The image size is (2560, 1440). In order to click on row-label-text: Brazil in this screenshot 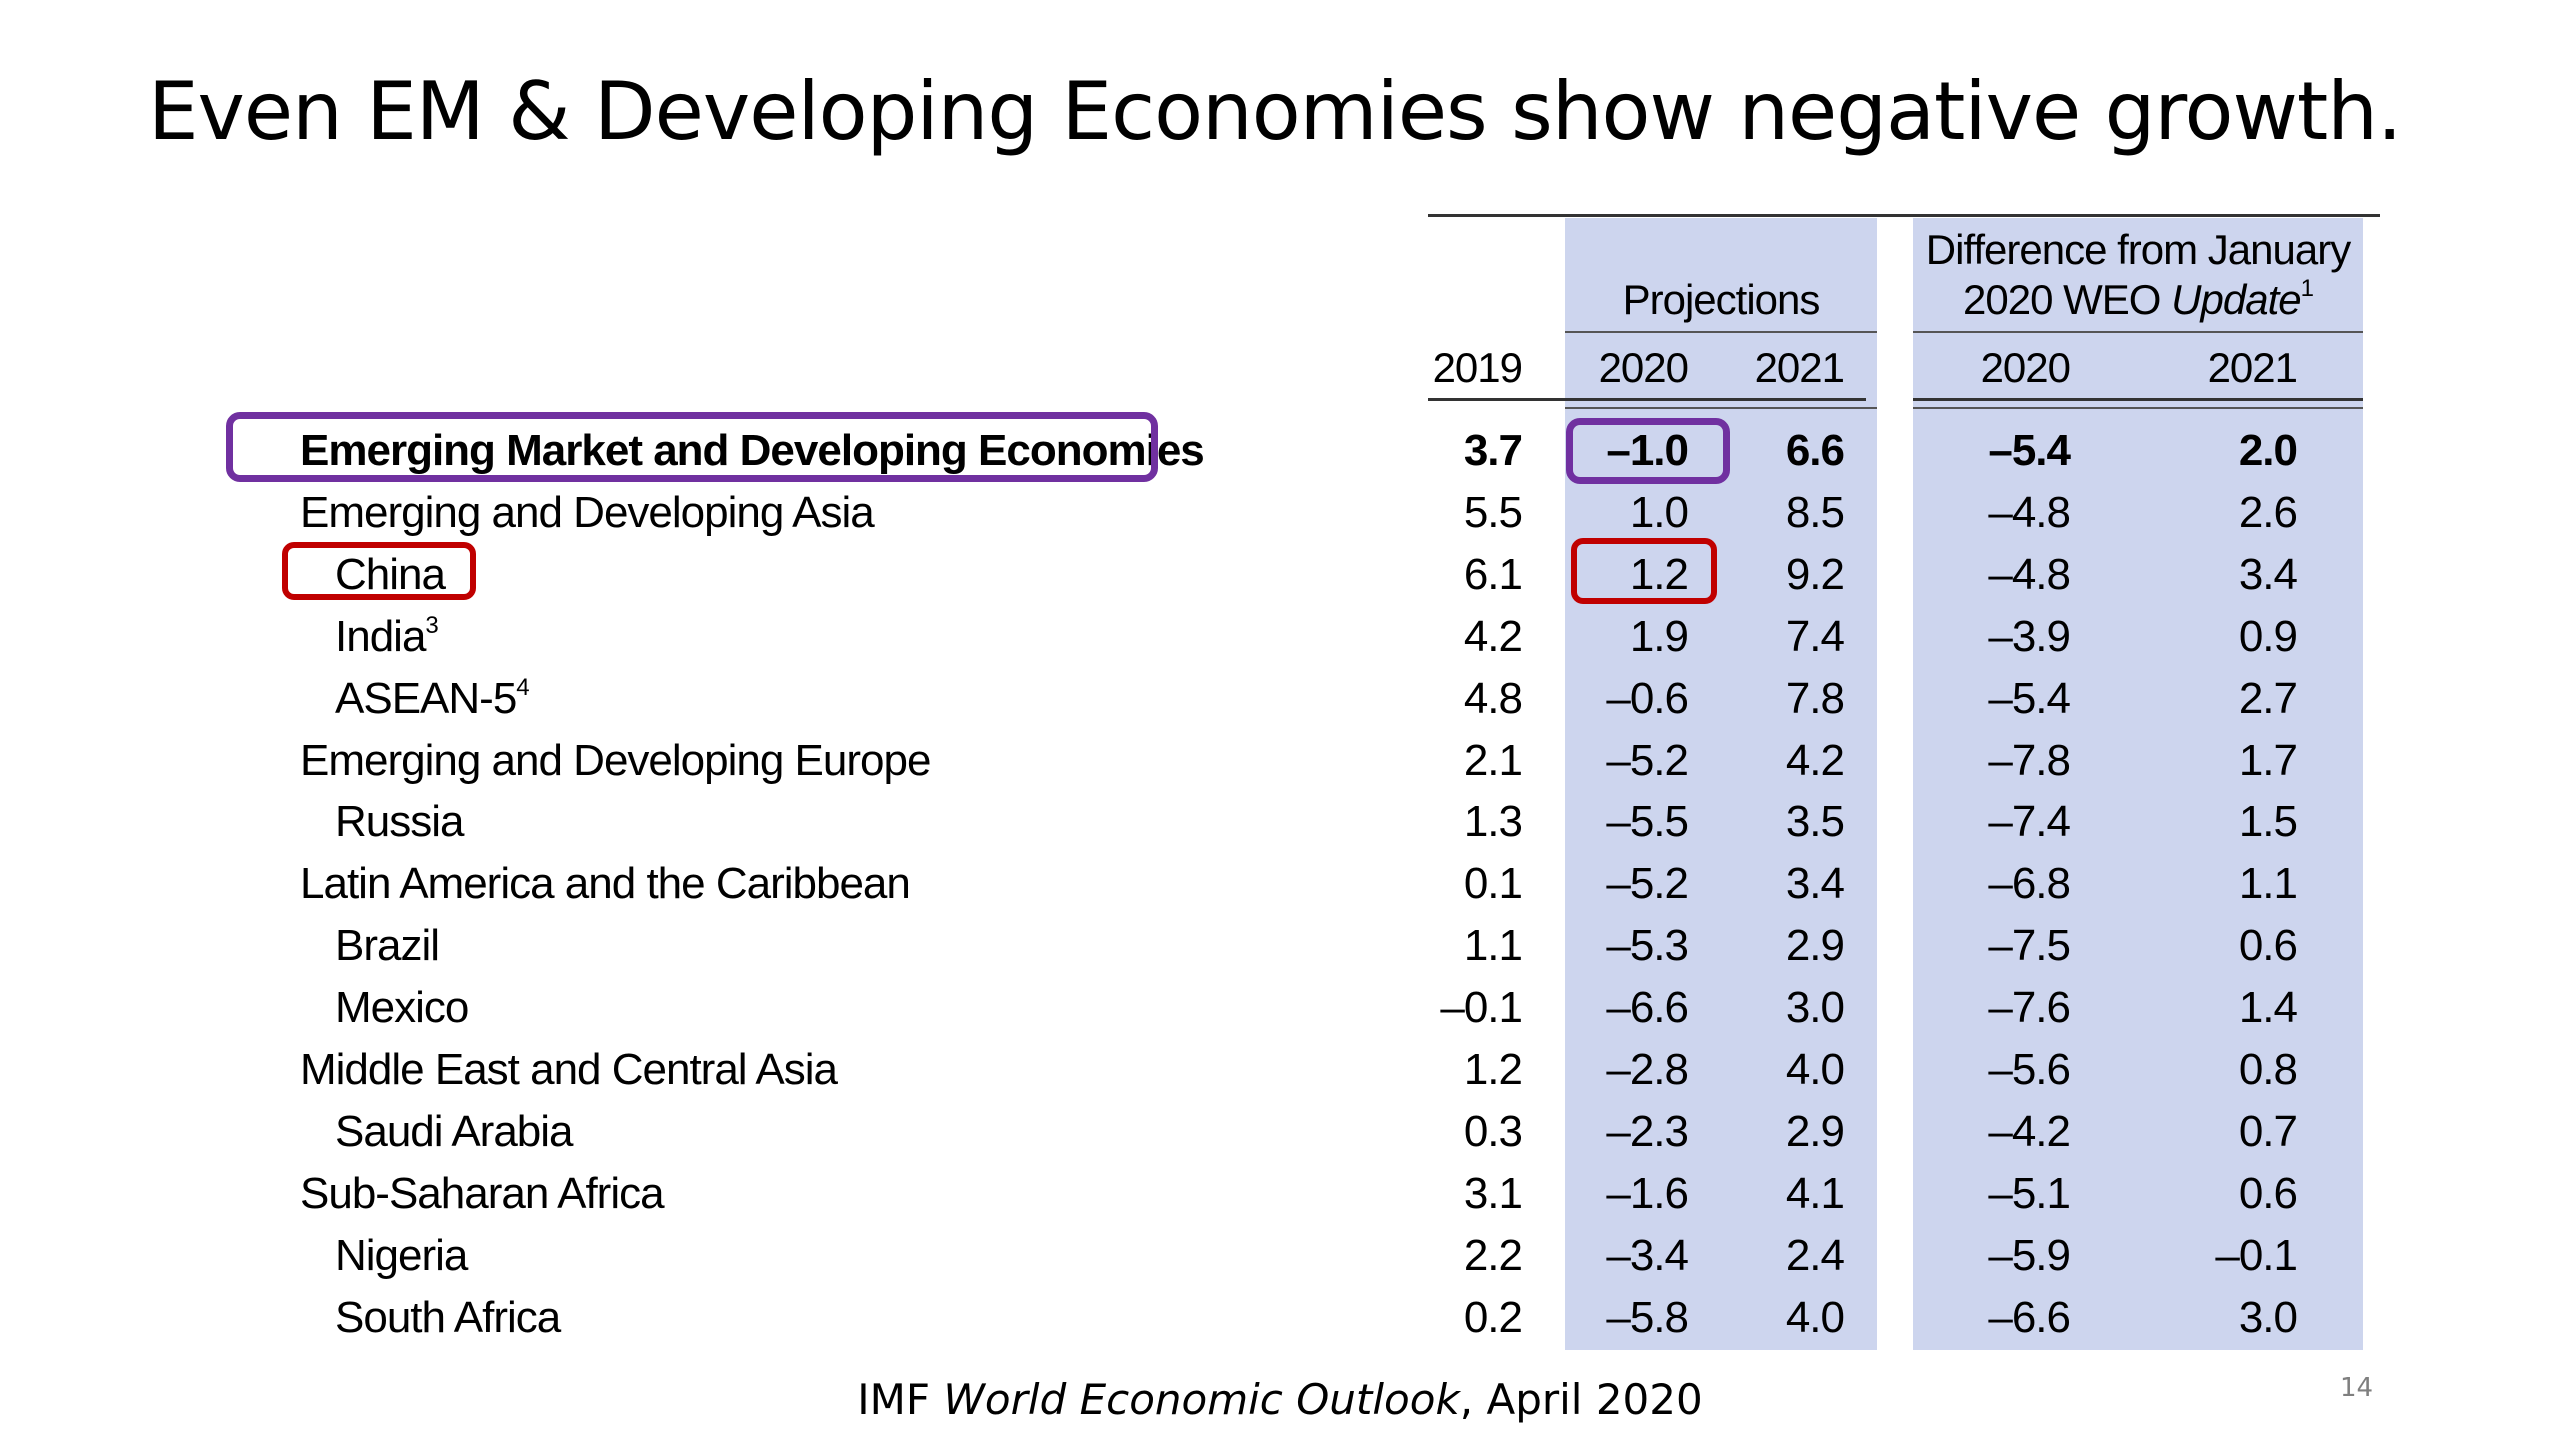, I will do `click(387, 945)`.